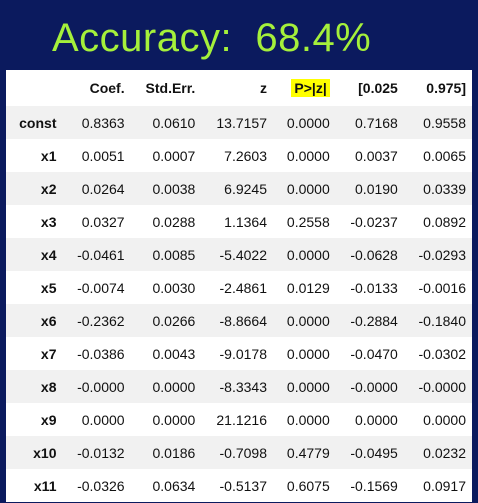 The image size is (478, 503). I want to click on table-cell: 7.2603, so click(237, 155).